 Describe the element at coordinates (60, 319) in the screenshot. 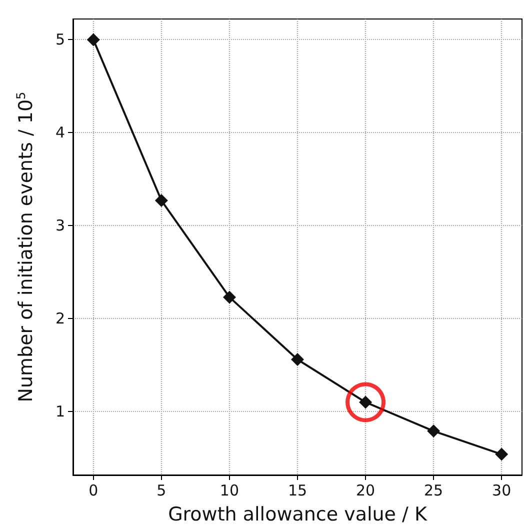

I see `y-tick-label: 2` at that location.